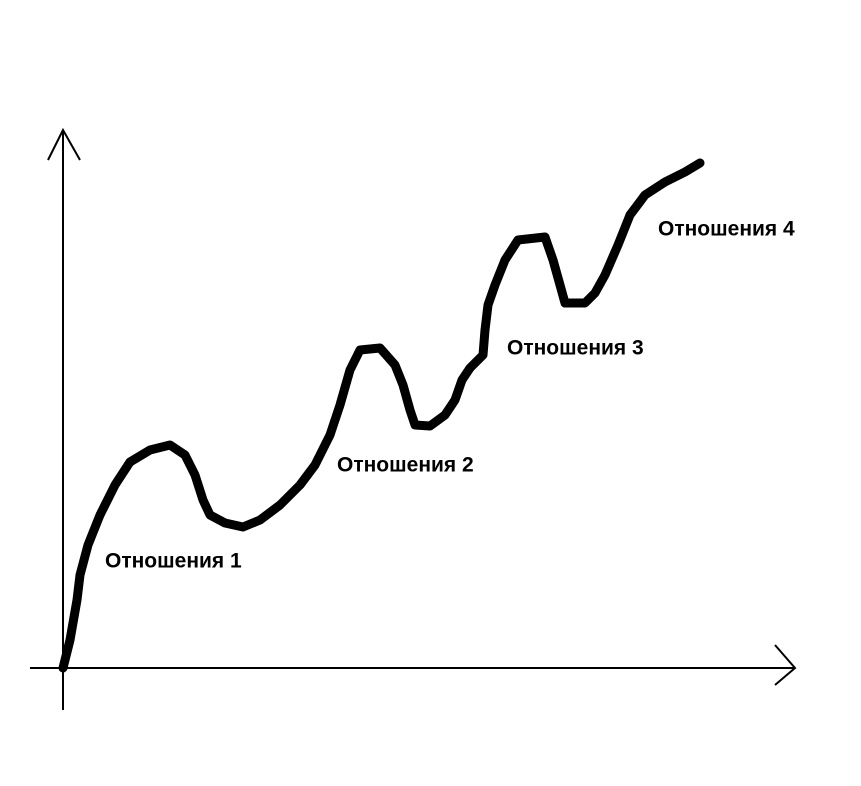 This screenshot has height=786, width=861. I want to click on x-axis-arrow, so click(785, 665).